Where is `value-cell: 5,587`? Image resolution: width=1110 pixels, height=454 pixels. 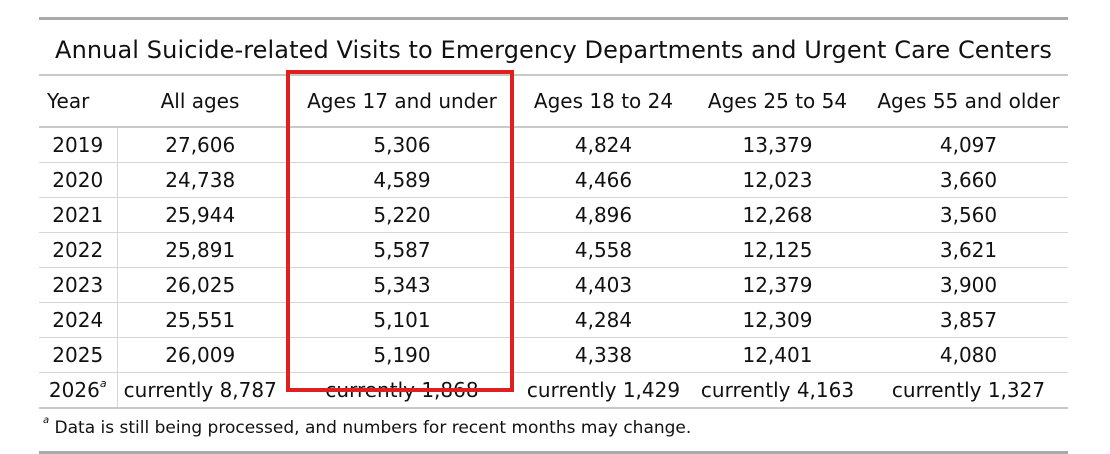
value-cell: 5,587 is located at coordinates (402, 250).